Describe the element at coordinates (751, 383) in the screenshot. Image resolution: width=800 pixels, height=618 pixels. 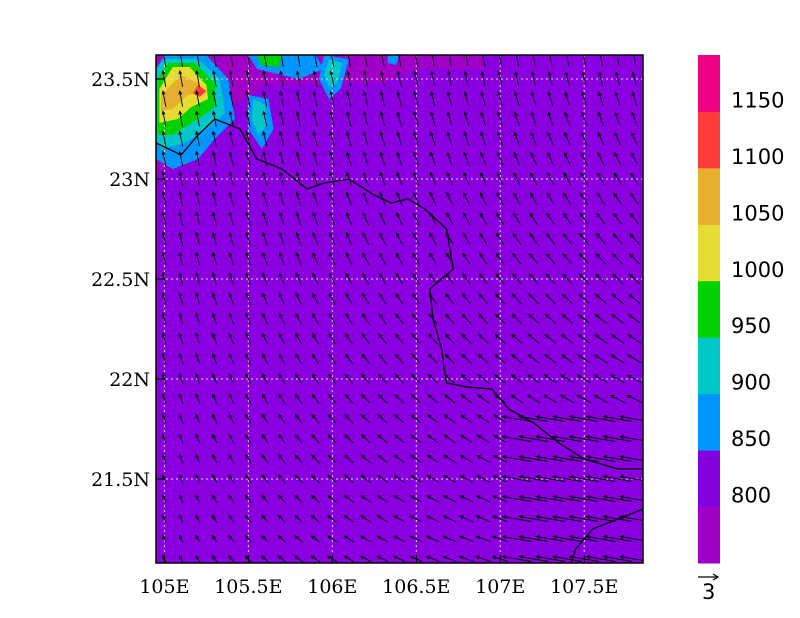
I see `colorbar-label: 900` at that location.